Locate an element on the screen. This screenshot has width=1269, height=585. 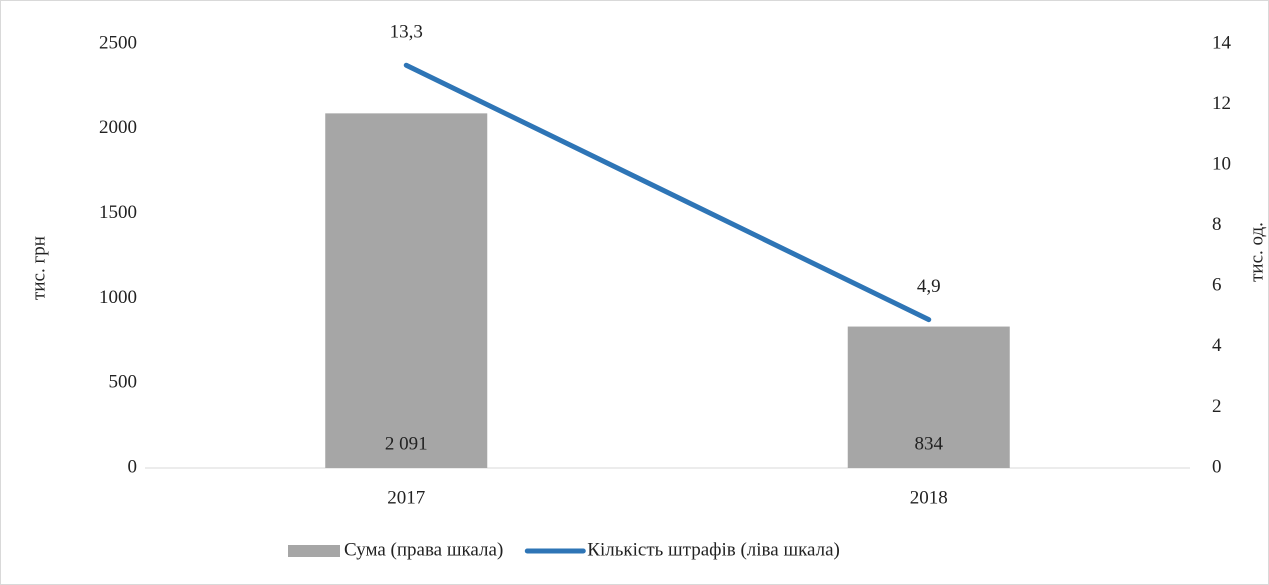
y-tick-label: 1000 is located at coordinates (118, 297).